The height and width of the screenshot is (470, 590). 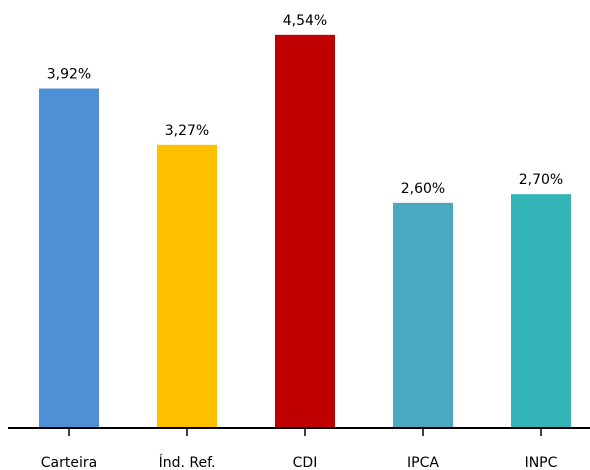 What do you see at coordinates (69, 462) in the screenshot?
I see `x-tick-label: Carteira` at bounding box center [69, 462].